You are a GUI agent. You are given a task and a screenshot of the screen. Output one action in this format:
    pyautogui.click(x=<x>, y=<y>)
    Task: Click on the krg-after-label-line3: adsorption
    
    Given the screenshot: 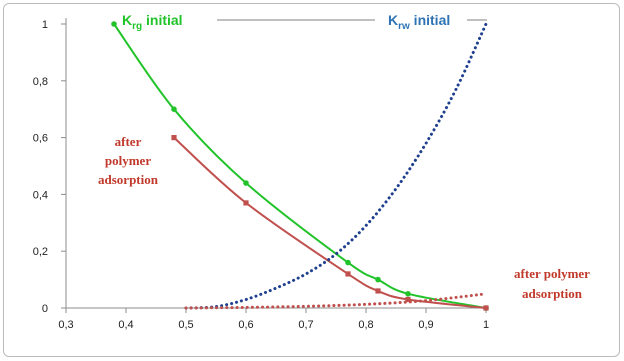 What is the action you would take?
    pyautogui.click(x=128, y=179)
    